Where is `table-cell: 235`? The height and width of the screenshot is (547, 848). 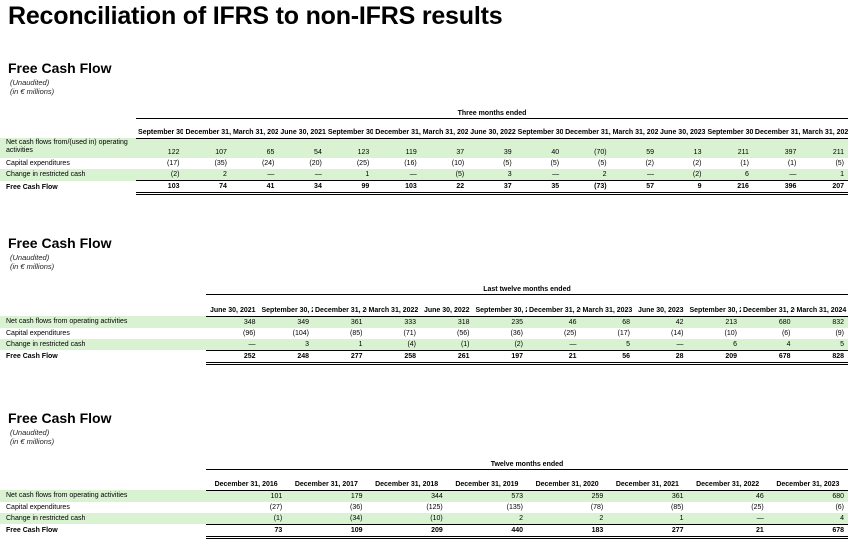
table-cell: 235 is located at coordinates (500, 322).